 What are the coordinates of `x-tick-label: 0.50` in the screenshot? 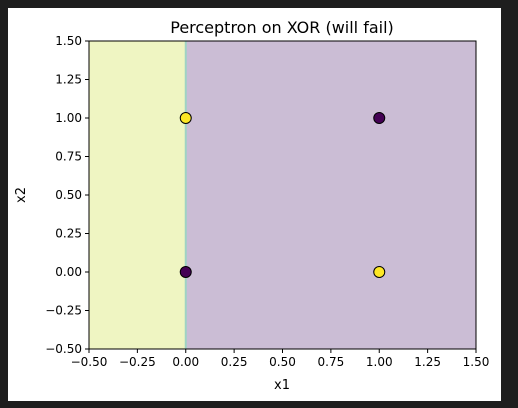 It's located at (282, 362).